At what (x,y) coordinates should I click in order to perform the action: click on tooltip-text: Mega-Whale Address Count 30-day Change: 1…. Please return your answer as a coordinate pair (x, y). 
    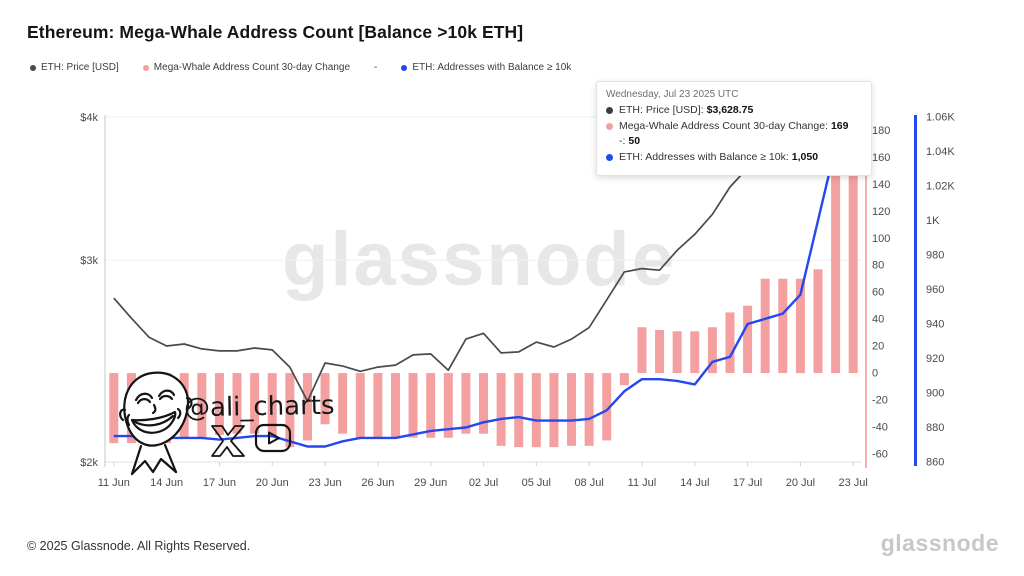
    Looking at the image, I should click on (734, 125).